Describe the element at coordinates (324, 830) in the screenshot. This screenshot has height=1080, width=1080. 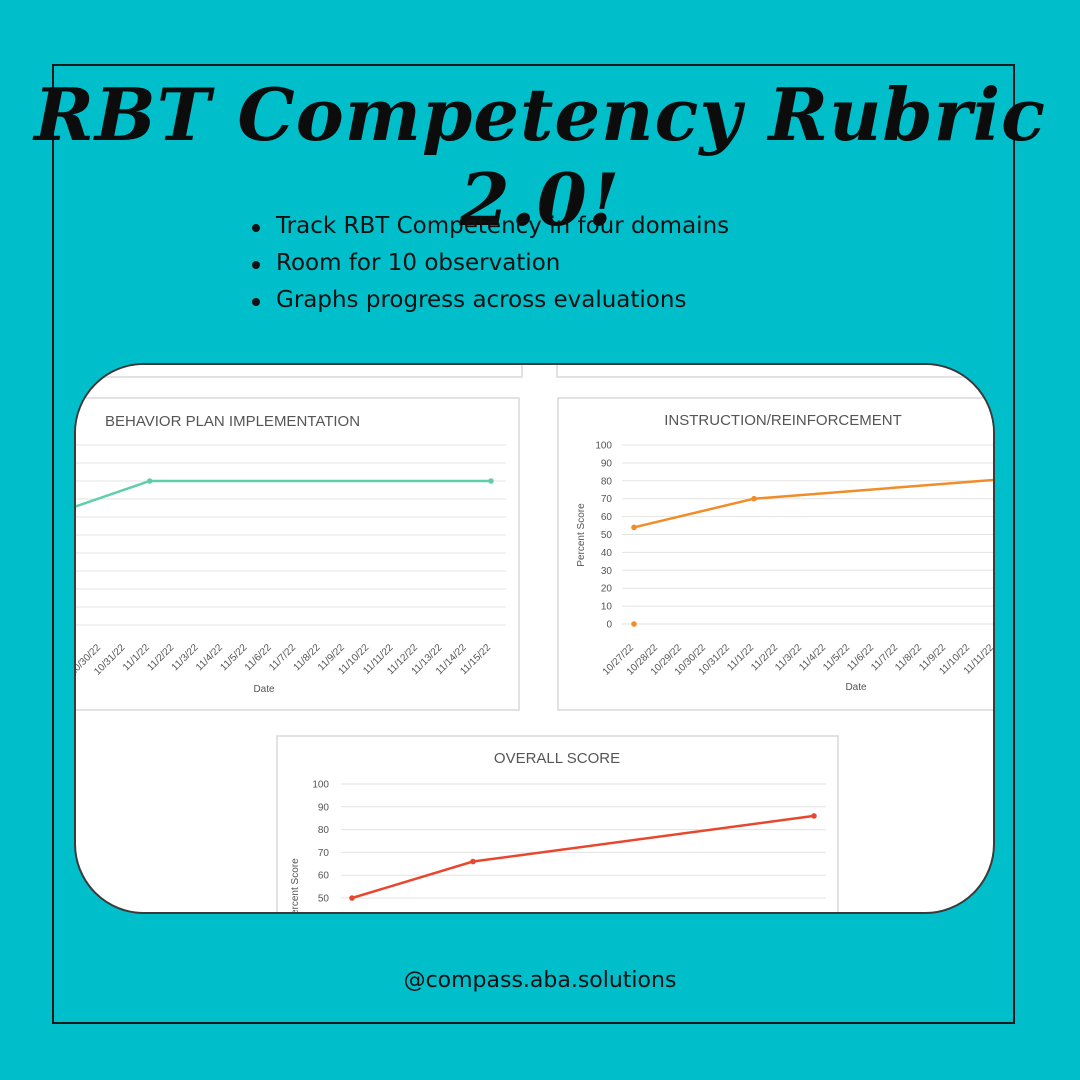
I see `overall-y-tick: 80` at that location.